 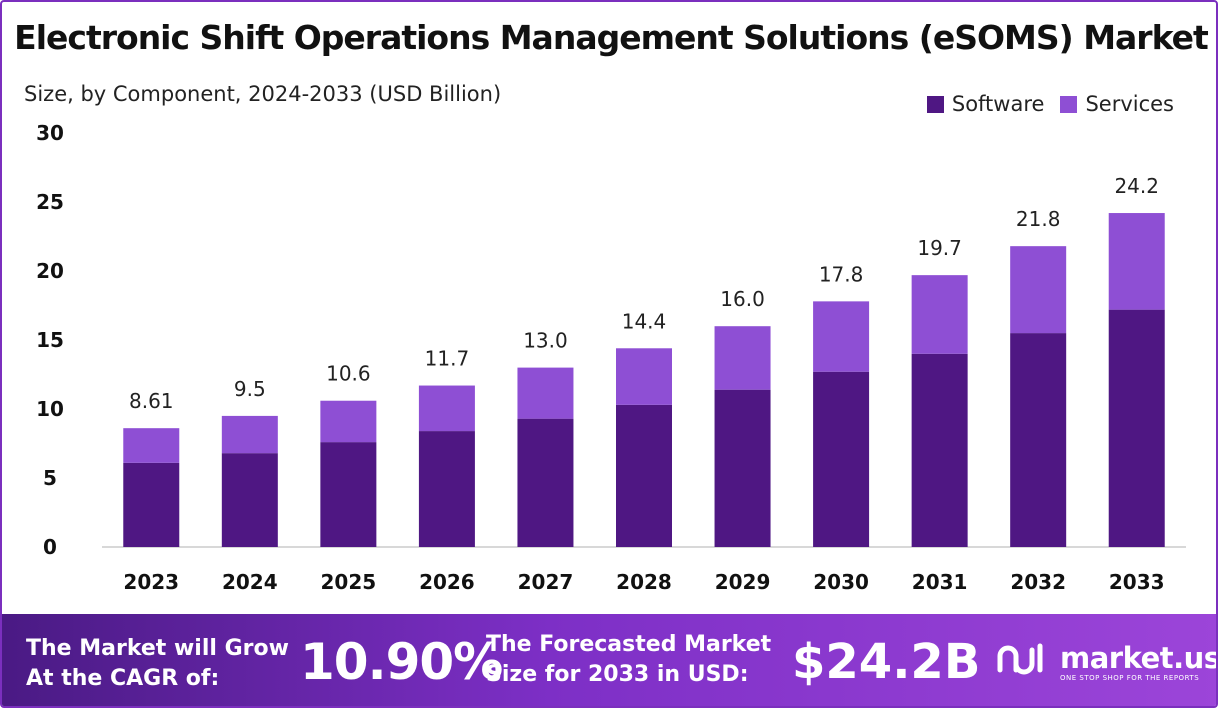 I want to click on x-tick-label: 2027, so click(x=546, y=582).